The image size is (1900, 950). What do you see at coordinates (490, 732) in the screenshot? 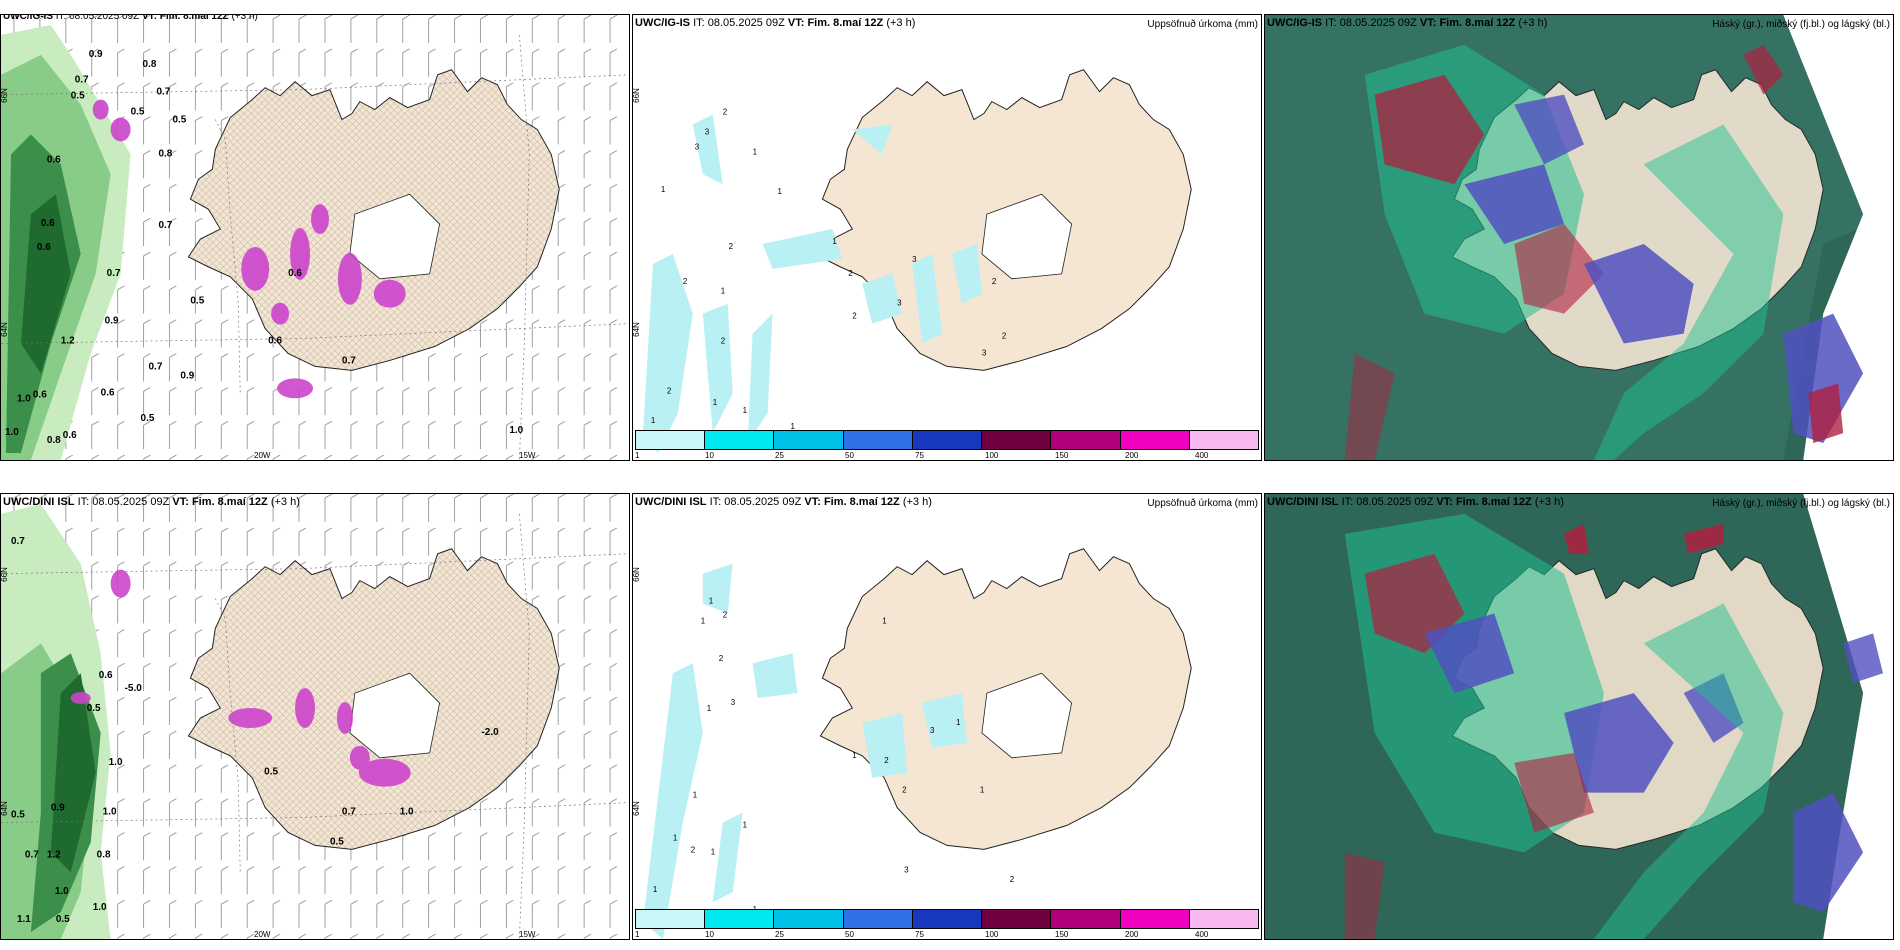
I see `svg-text: -2.0` at bounding box center [490, 732].